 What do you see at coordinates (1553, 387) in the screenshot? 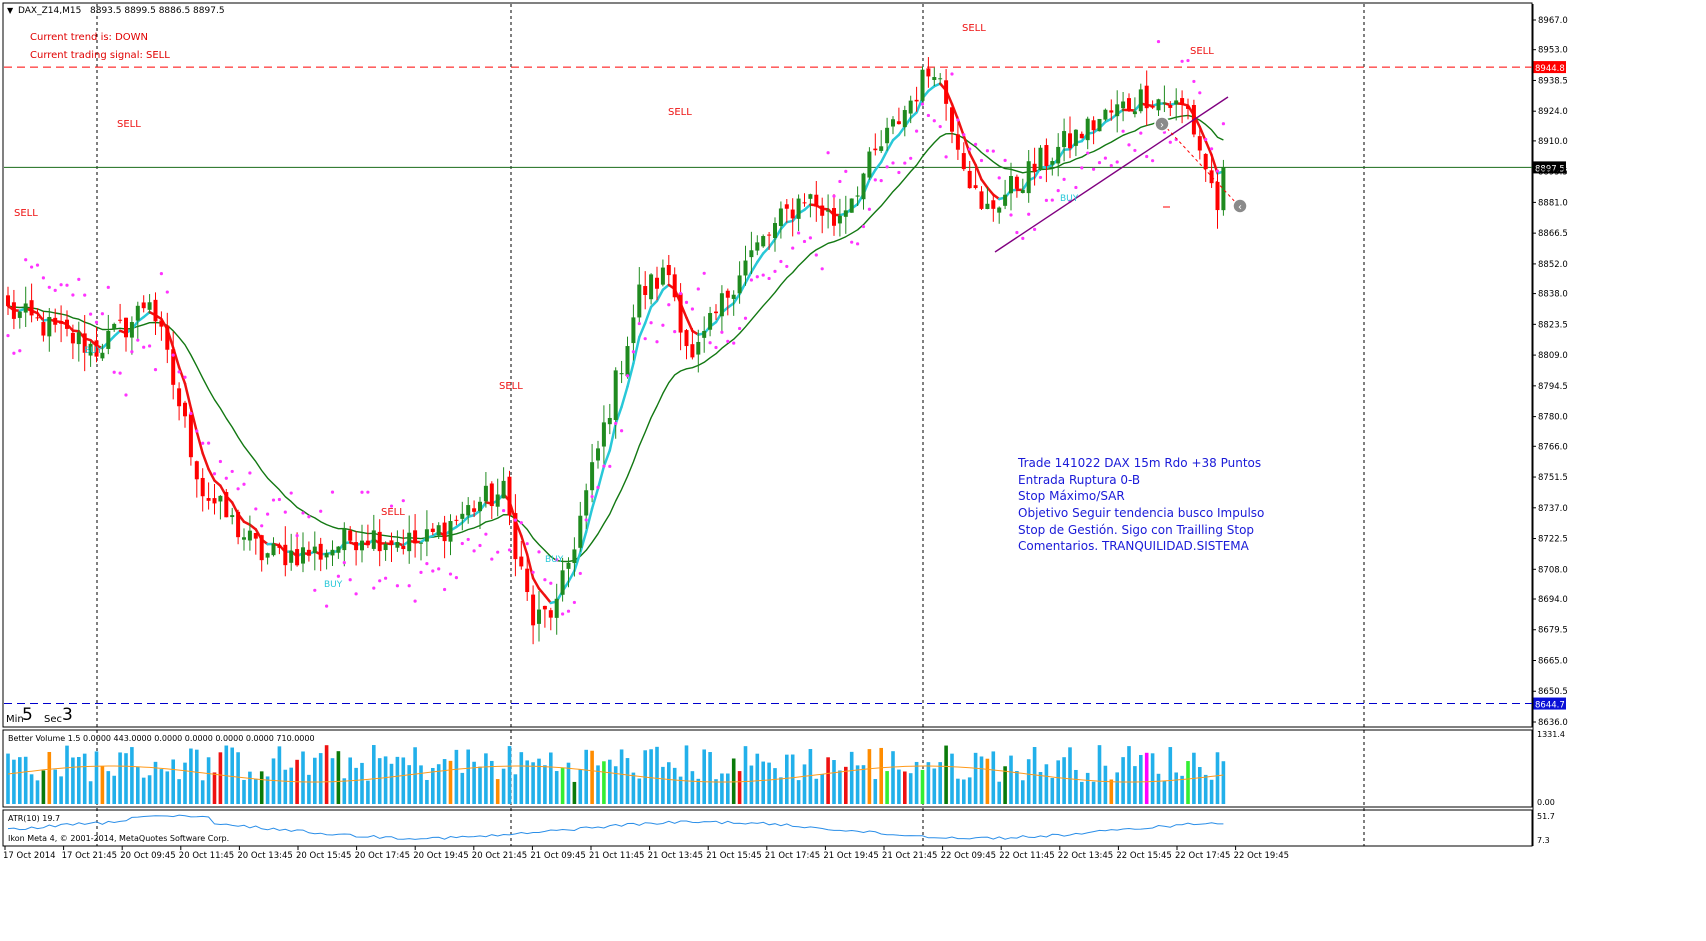
I see `price-tick-label: 8794.5` at bounding box center [1553, 387].